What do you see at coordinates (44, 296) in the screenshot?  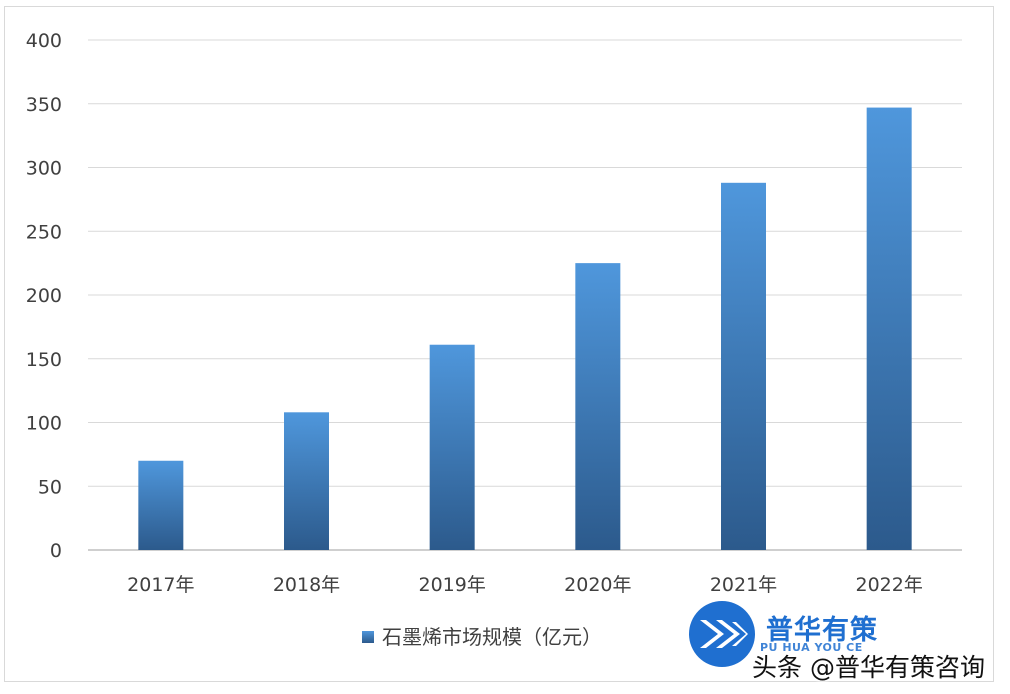 I see `y-tick-label: 200` at bounding box center [44, 296].